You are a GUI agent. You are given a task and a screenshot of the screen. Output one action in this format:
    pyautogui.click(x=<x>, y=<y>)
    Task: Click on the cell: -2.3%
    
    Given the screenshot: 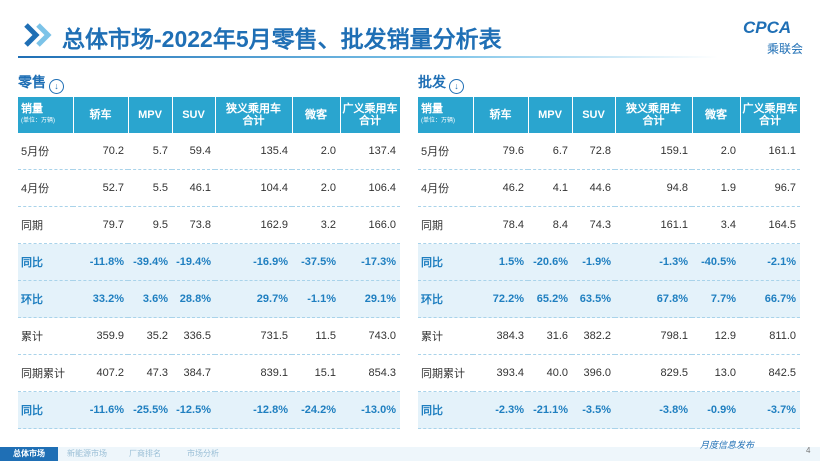 What is the action you would take?
    pyautogui.click(x=500, y=410)
    